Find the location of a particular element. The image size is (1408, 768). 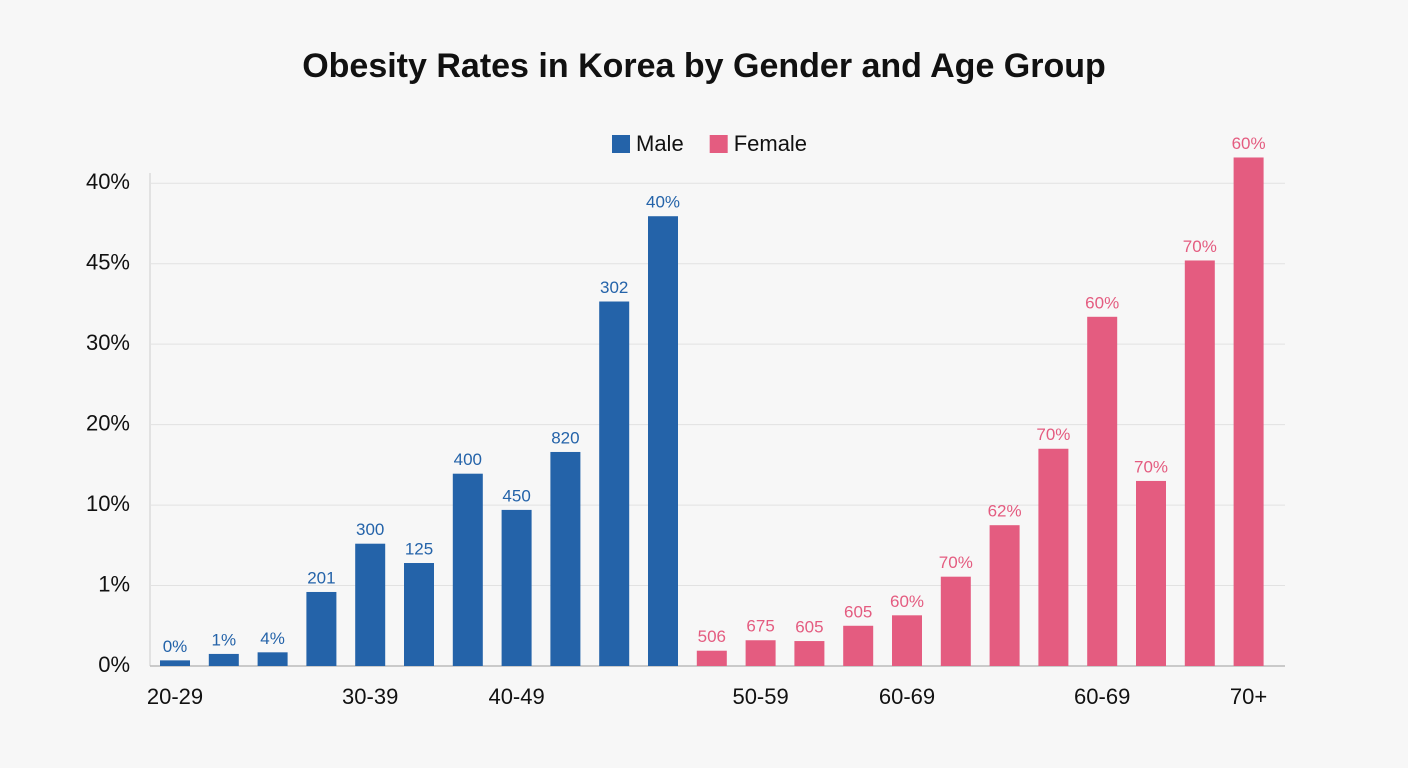

data-label: 1% is located at coordinates (224, 639).